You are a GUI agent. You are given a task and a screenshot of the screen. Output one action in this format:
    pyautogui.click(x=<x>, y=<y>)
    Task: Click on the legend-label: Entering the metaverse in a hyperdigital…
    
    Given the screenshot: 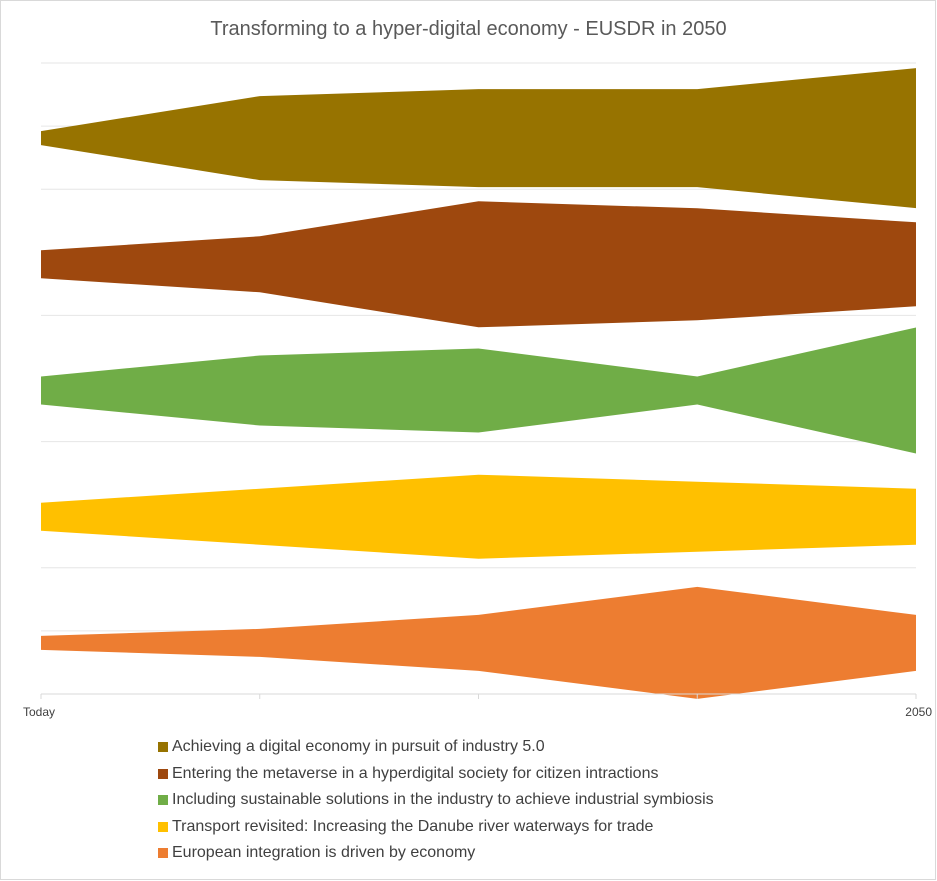 What is the action you would take?
    pyautogui.click(x=415, y=773)
    